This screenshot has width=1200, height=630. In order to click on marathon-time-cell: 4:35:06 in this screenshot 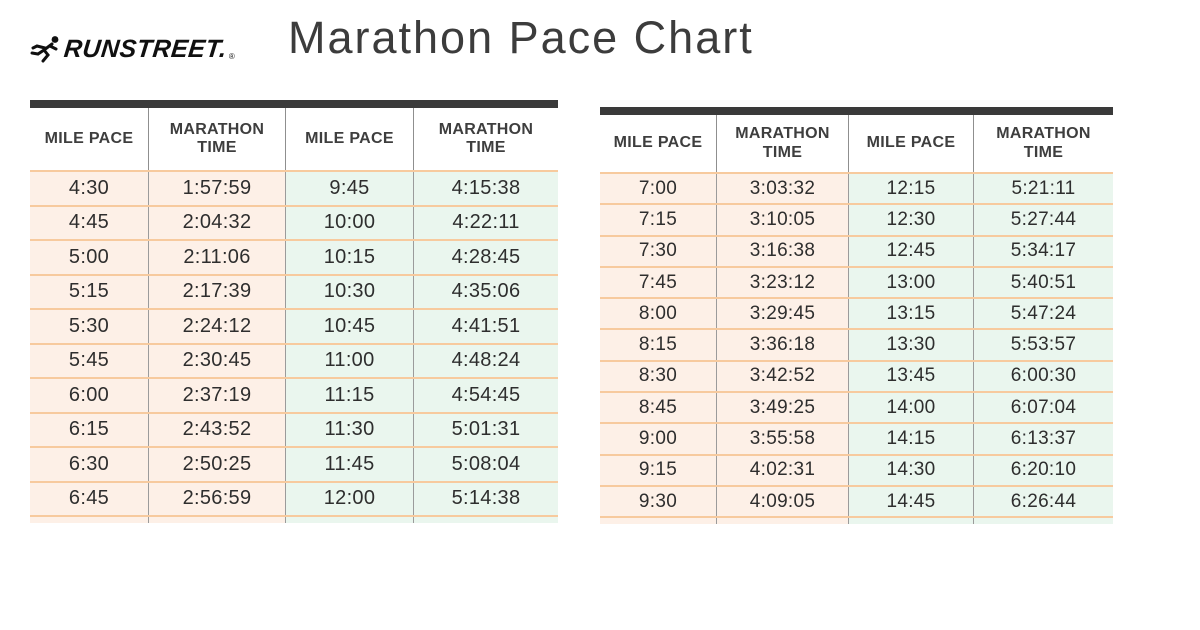, I will do `click(485, 291)`.